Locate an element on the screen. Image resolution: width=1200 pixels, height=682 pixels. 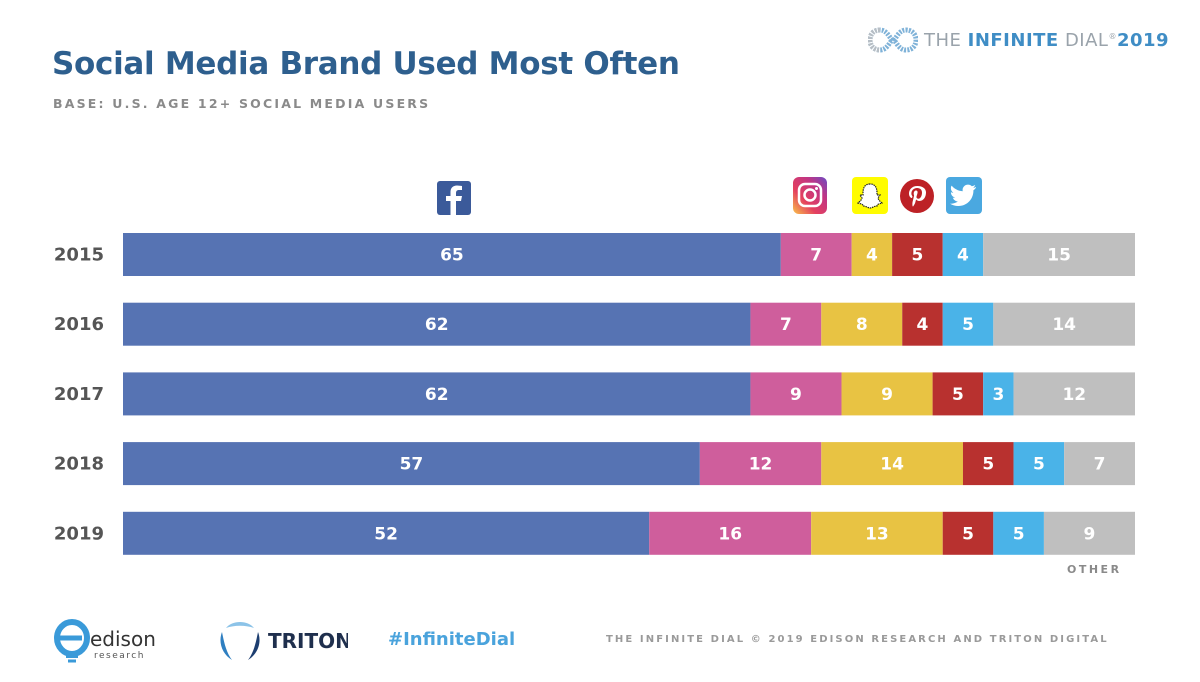
value-label-snapchat-2017: 9 is located at coordinates (887, 395).